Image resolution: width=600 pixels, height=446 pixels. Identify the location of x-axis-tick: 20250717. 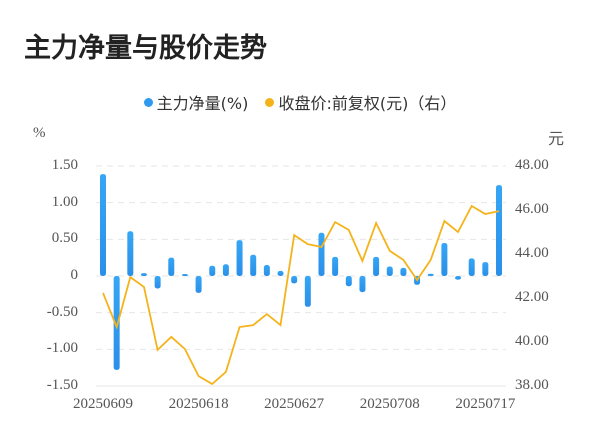
(485, 404).